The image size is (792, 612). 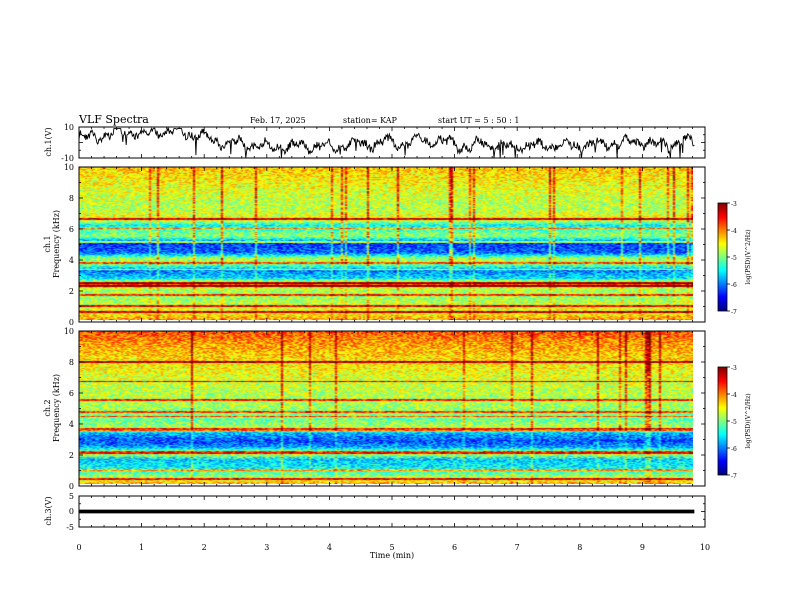 What do you see at coordinates (47, 407) in the screenshot?
I see `spec2-ylabel-channel: ch.2` at bounding box center [47, 407].